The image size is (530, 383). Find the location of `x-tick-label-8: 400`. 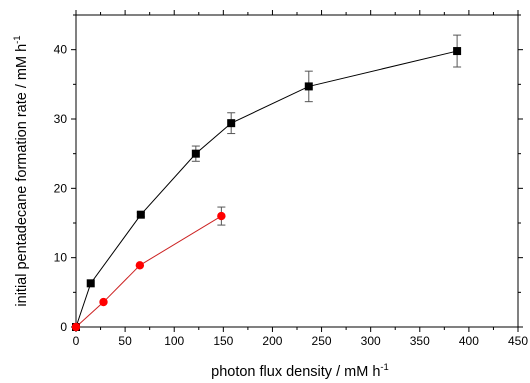

x-tick-label-8: 400 is located at coordinates (469, 341).